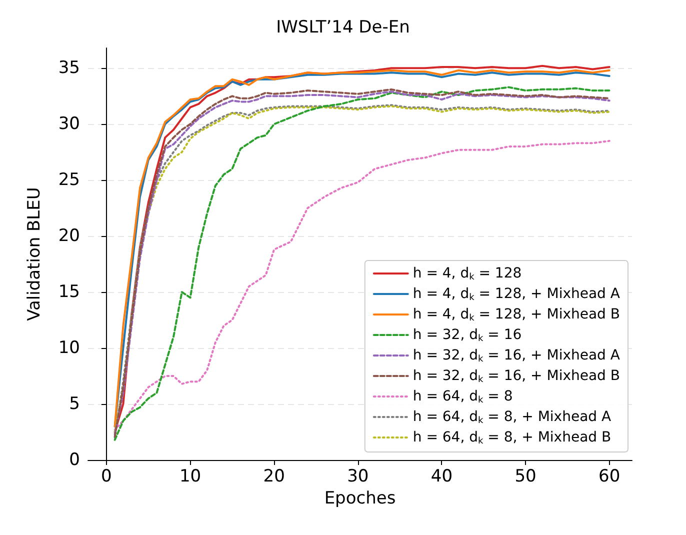 Image resolution: width=686 pixels, height=535 pixels. Describe the element at coordinates (274, 476) in the screenshot. I see `x-tick-label: 20` at that location.